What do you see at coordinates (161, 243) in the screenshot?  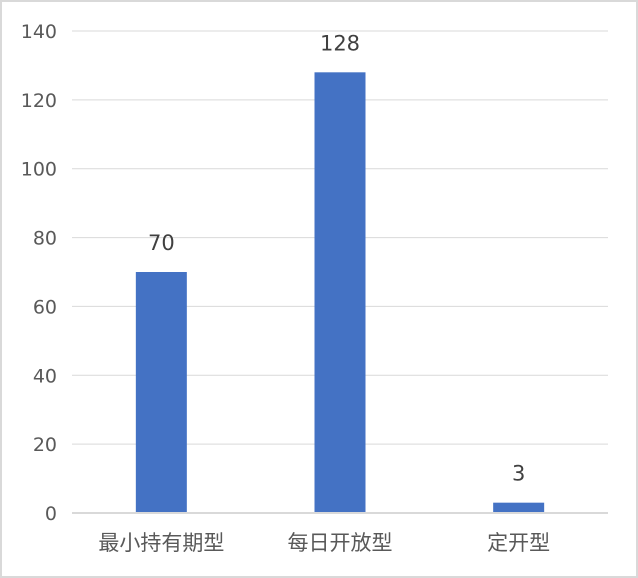 I see `data-label: 70` at bounding box center [161, 243].